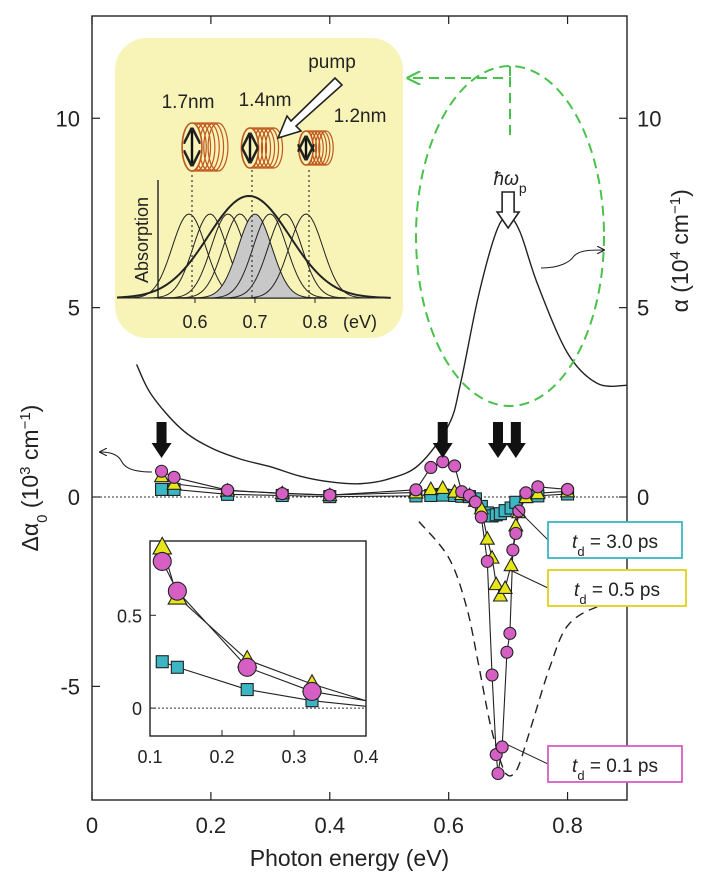 The image size is (714, 881). What do you see at coordinates (74, 497) in the screenshot?
I see `y-tick-label-left: 0` at bounding box center [74, 497].